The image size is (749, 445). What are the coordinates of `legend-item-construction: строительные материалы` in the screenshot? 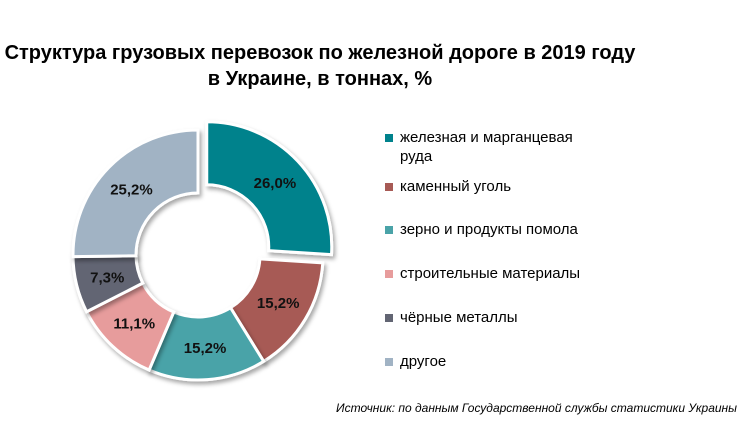 It's located at (510, 273).